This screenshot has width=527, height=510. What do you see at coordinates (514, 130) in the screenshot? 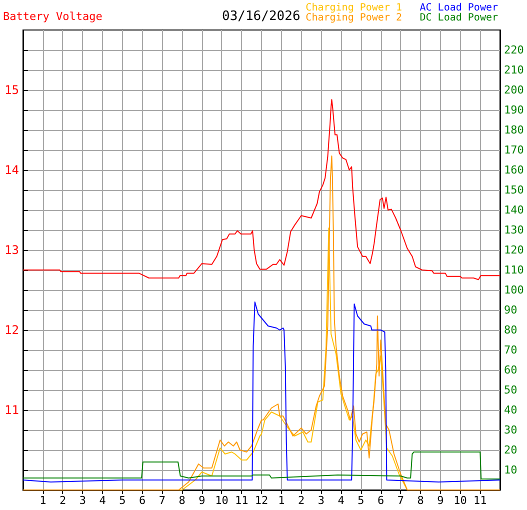
I see `y2-tick-label: 180` at bounding box center [514, 130].